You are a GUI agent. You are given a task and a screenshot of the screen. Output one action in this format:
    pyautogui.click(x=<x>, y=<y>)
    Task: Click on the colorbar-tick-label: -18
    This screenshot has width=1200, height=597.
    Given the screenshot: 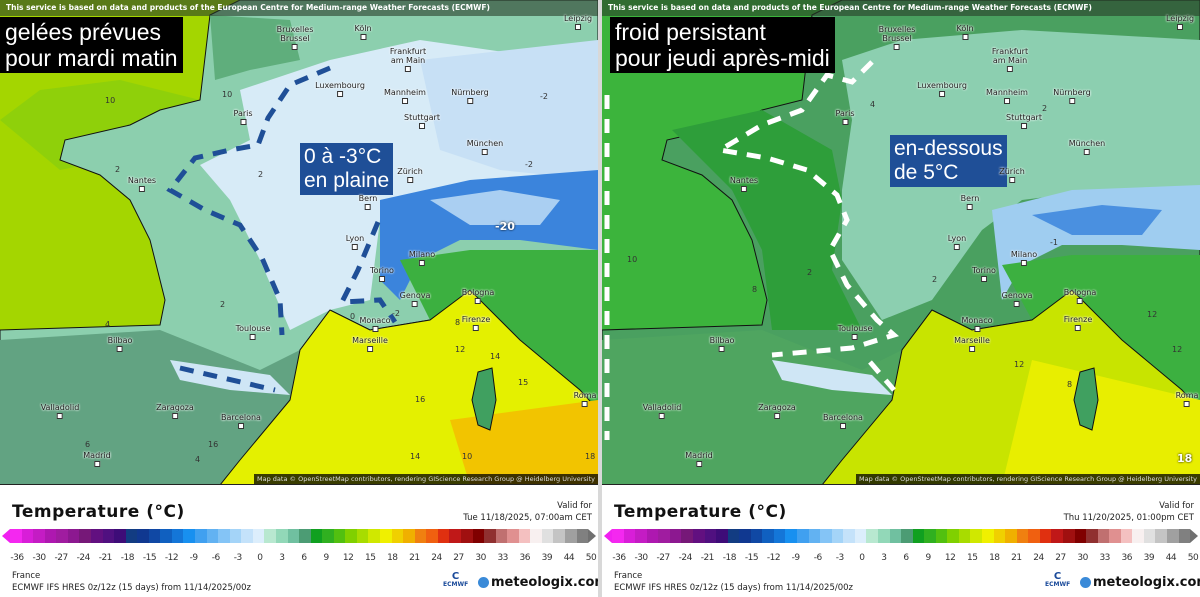 What is the action you would take?
    pyautogui.click(x=127, y=558)
    